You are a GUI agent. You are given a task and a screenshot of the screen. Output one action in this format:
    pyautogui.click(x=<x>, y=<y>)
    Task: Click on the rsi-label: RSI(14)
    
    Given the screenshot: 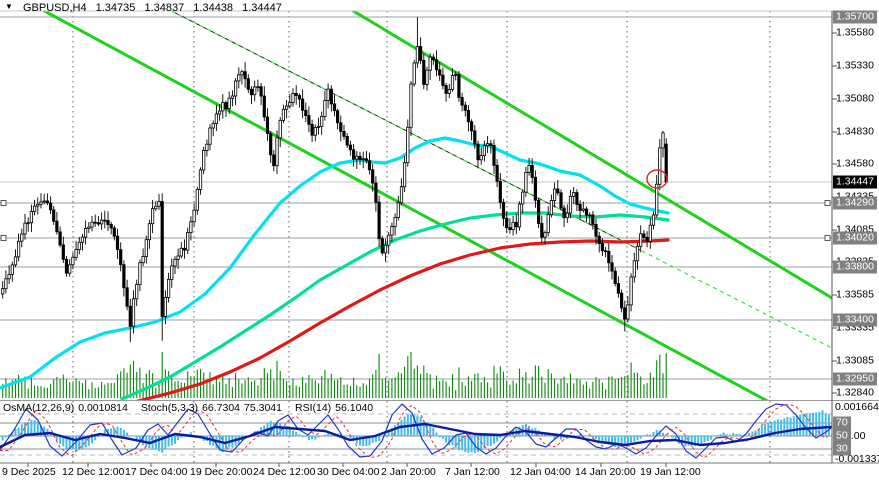 What is the action you would take?
    pyautogui.click(x=313, y=408)
    